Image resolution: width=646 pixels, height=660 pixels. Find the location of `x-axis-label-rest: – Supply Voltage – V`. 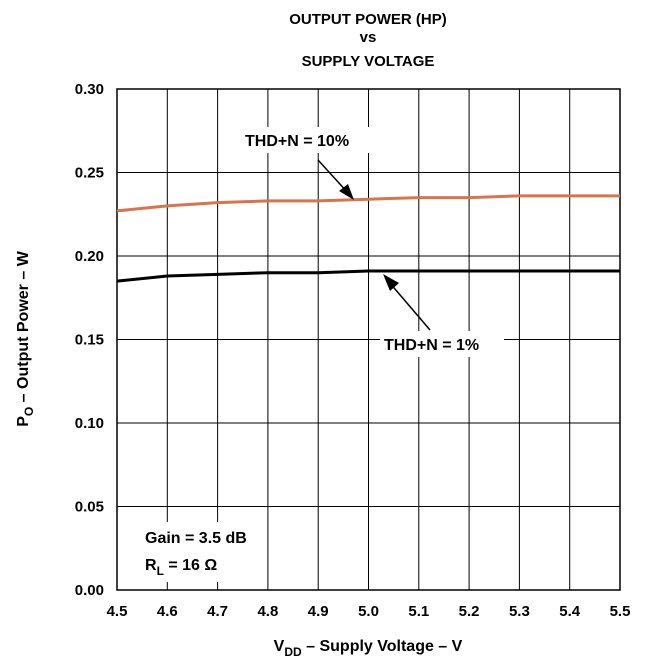

x-axis-label-rest: – Supply Voltage – V is located at coordinates (382, 646).